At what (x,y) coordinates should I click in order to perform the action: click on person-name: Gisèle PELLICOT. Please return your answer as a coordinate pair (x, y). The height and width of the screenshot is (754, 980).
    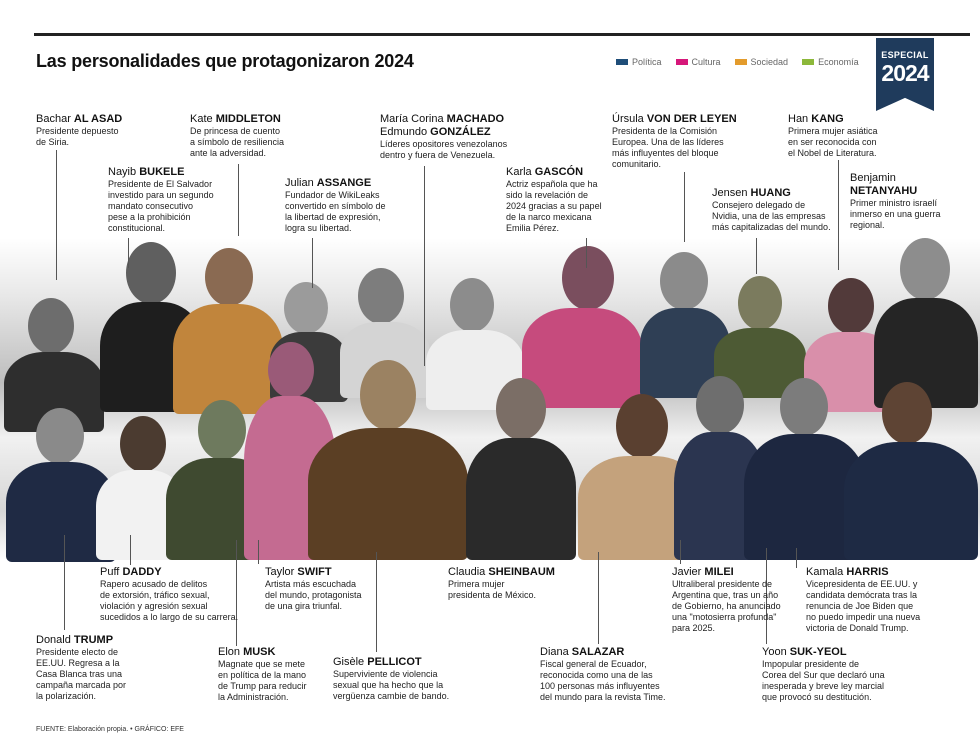
    Looking at the image, I should click on (377, 662).